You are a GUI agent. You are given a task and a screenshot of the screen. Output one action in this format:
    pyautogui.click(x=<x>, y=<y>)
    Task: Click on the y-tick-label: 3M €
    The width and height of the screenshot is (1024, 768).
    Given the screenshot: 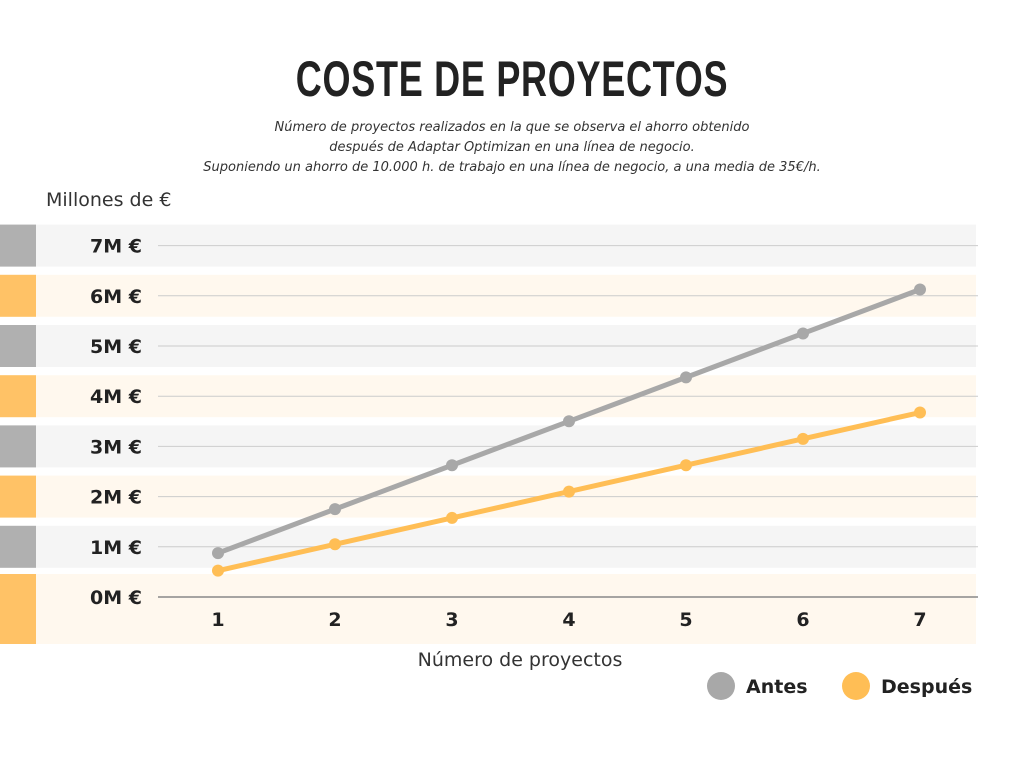 What is the action you would take?
    pyautogui.click(x=116, y=447)
    